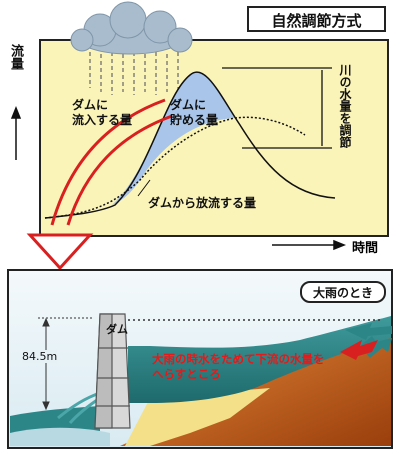 This screenshot has width=400, height=450. Describe the element at coordinates (60, 436) in the screenshot. I see `riverbank` at that location.